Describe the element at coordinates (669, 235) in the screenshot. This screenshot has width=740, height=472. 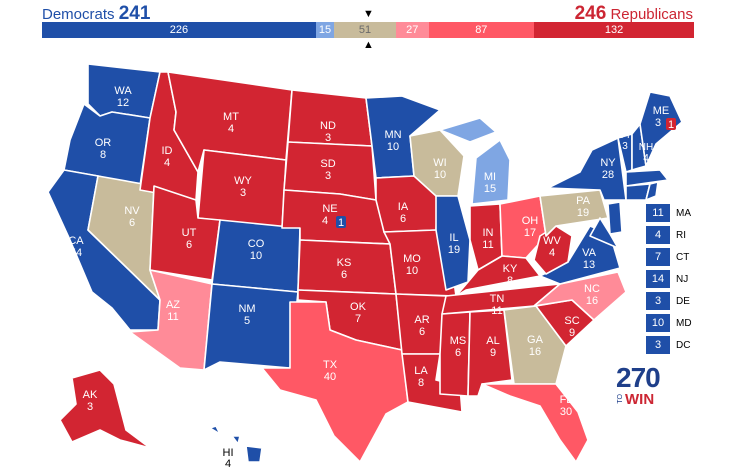
I see `small-state-ri: 4 RI` at that location.